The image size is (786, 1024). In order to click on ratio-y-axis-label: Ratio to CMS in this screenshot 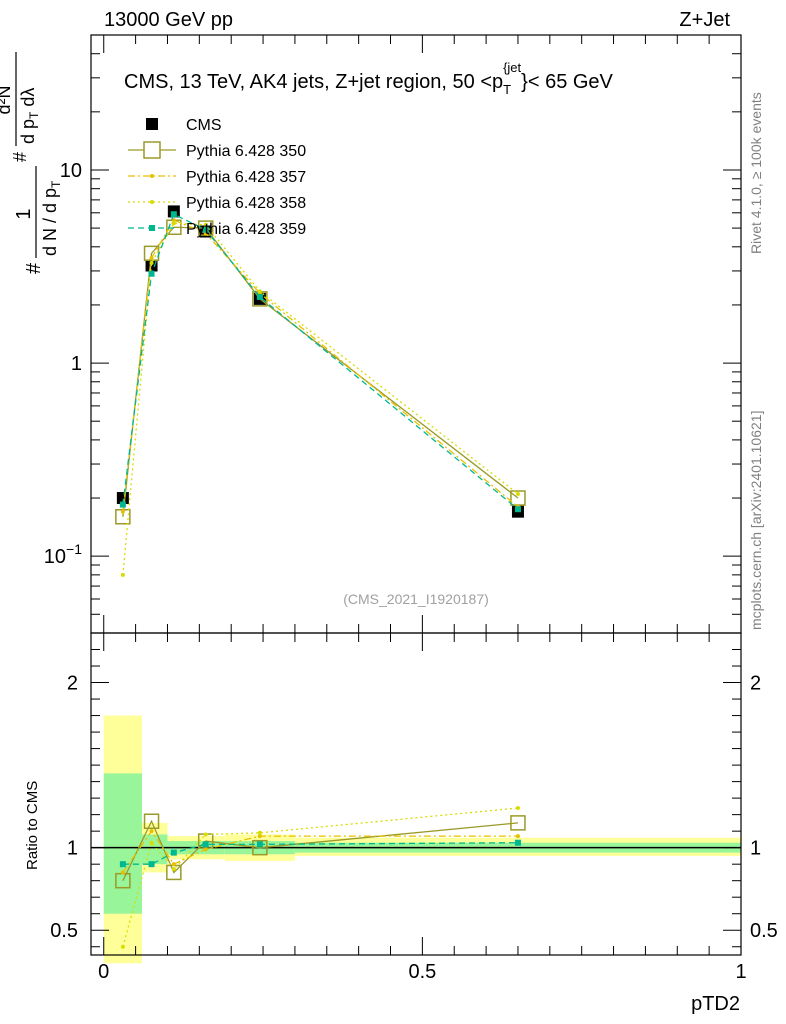, I will do `click(32, 825)`.